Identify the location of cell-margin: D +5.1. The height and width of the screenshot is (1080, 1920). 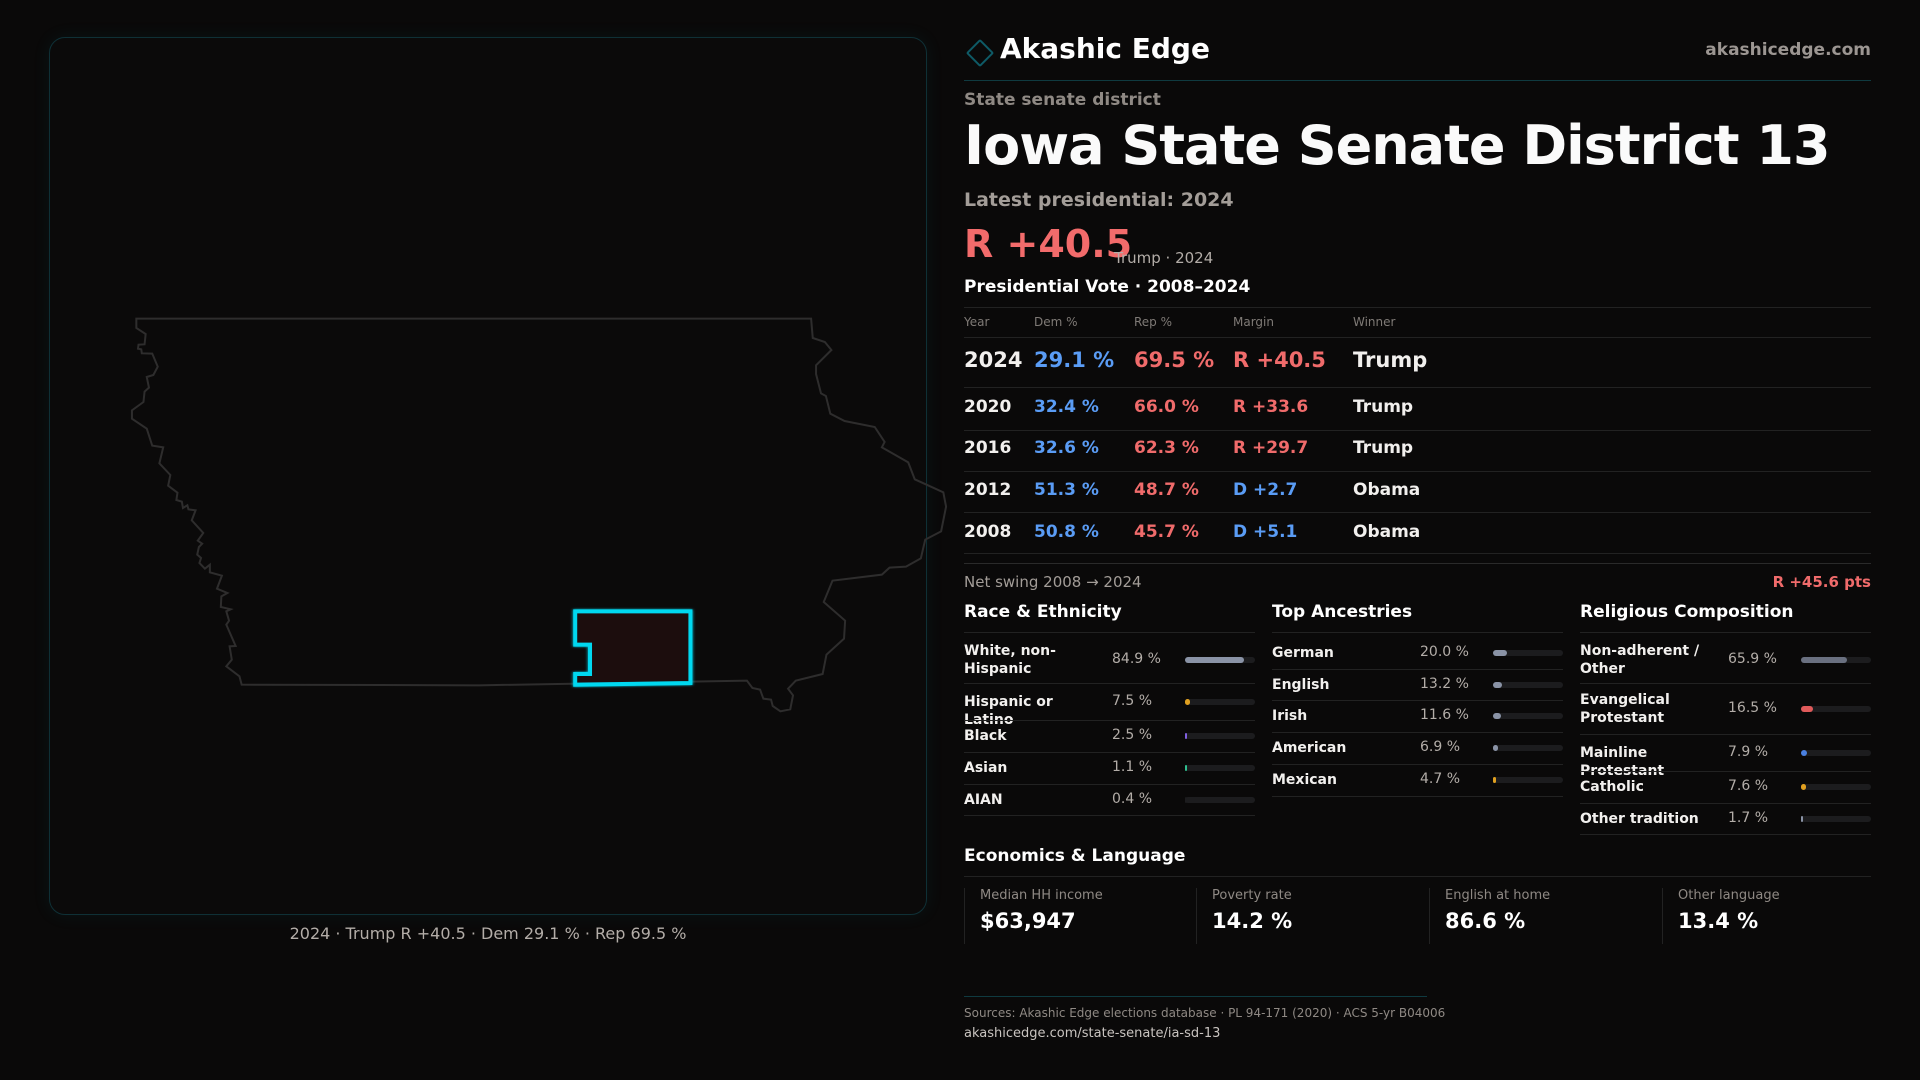
(1265, 532).